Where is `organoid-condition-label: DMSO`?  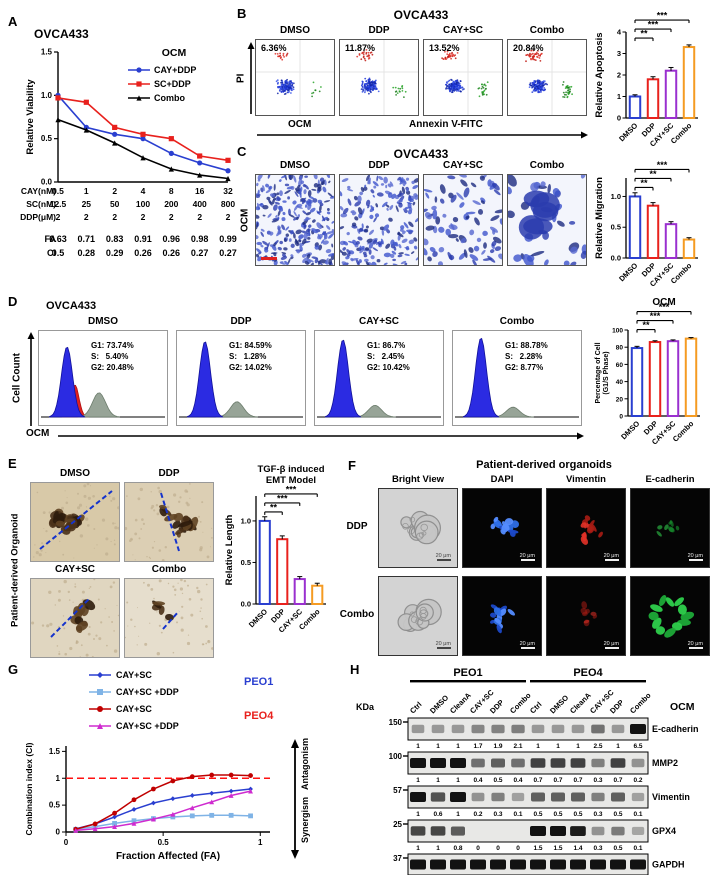
organoid-condition-label: DMSO is located at coordinates (75, 473).